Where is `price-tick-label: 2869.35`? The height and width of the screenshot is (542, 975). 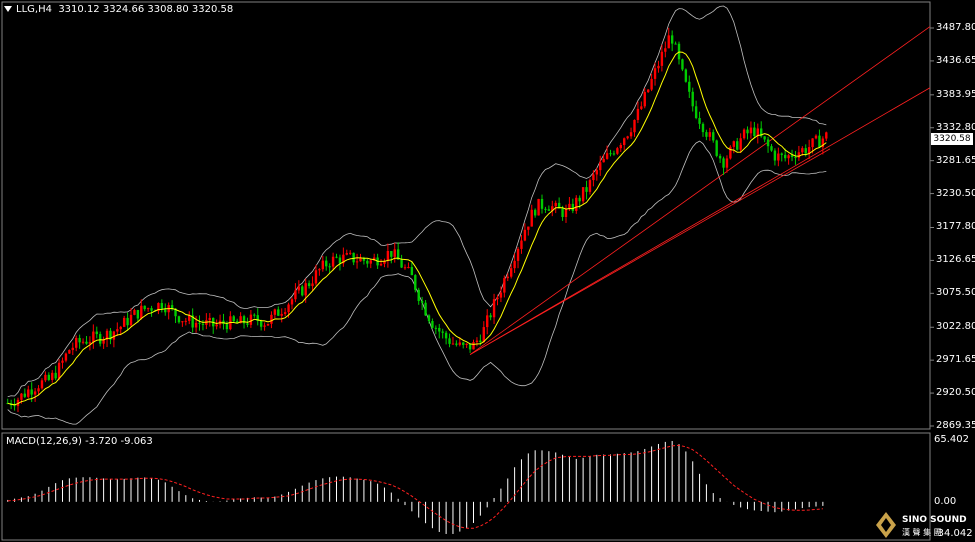
price-tick-label: 2869.35 is located at coordinates (955, 425).